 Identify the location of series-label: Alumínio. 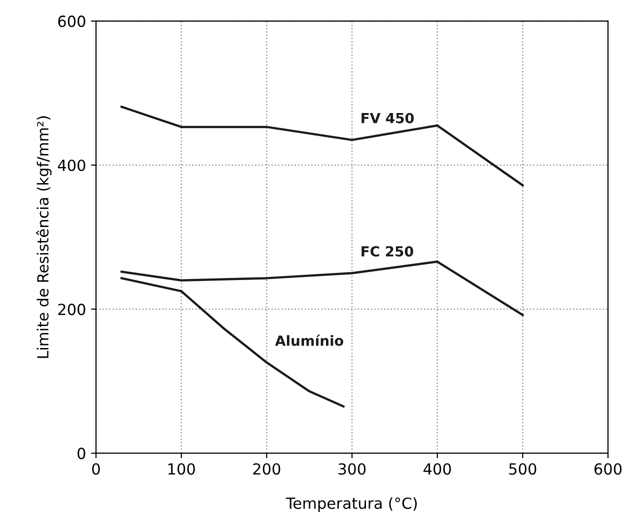
(309, 340).